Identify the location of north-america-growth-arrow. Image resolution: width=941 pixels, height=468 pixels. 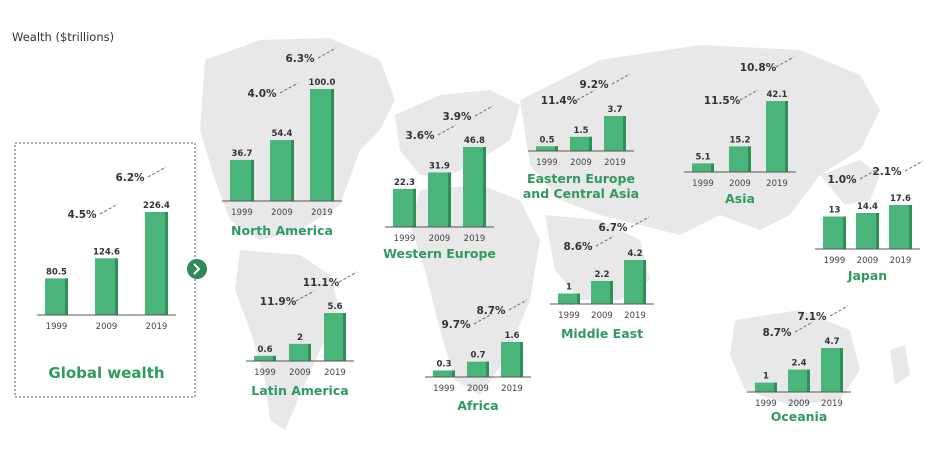
(327, 53).